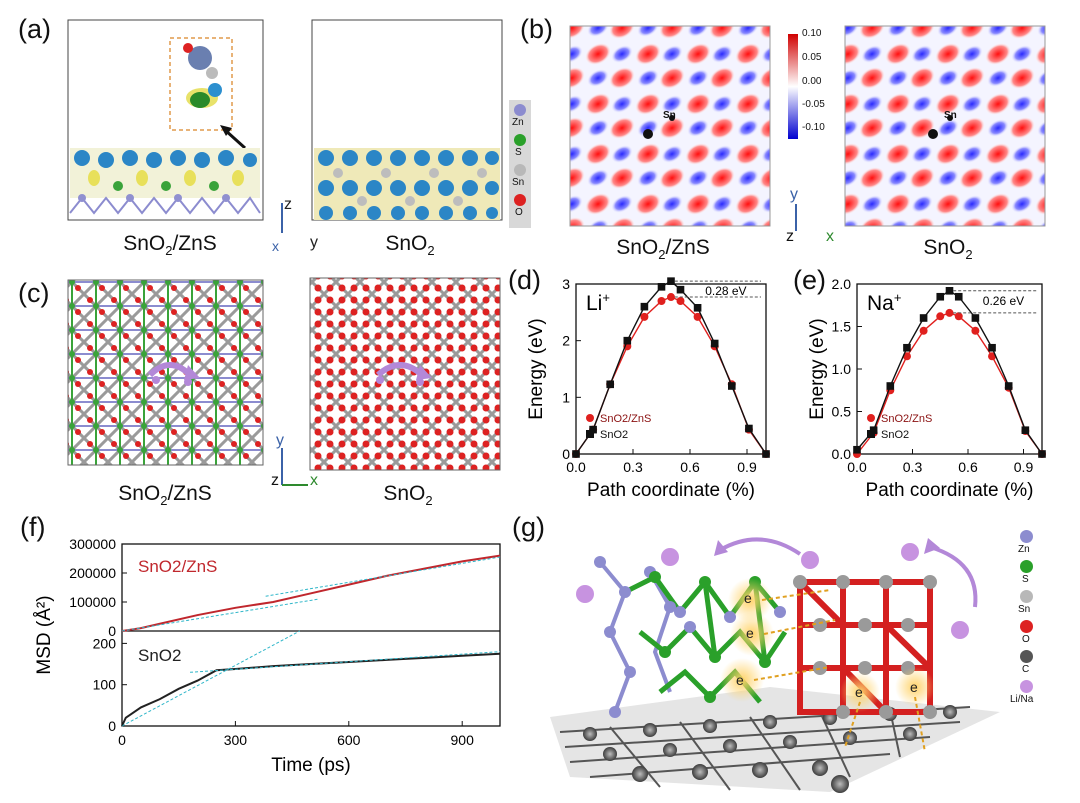 The width and height of the screenshot is (1080, 803). What do you see at coordinates (1025, 579) in the screenshot?
I see `g-legend-s: S` at bounding box center [1025, 579].